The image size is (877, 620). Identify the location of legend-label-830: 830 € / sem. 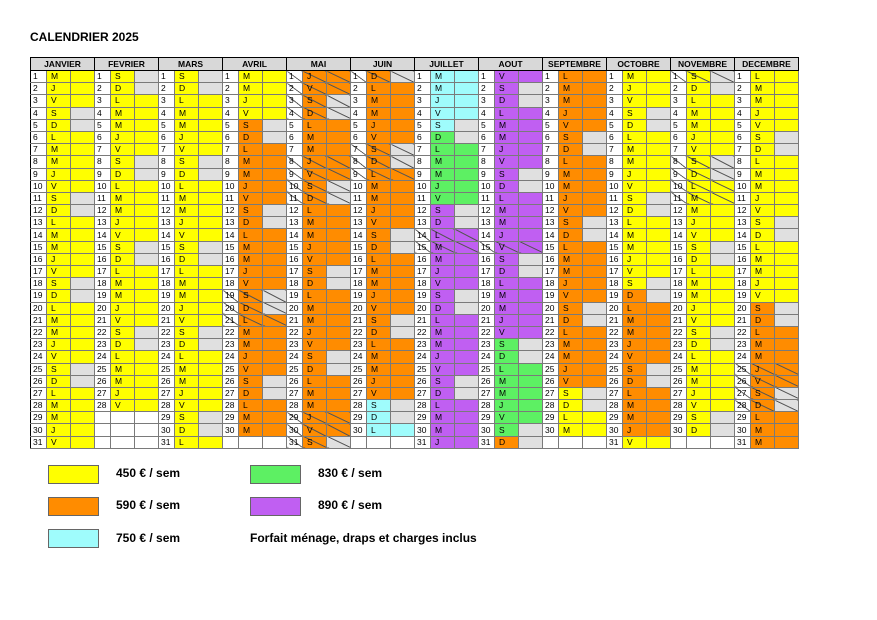
(350, 473).